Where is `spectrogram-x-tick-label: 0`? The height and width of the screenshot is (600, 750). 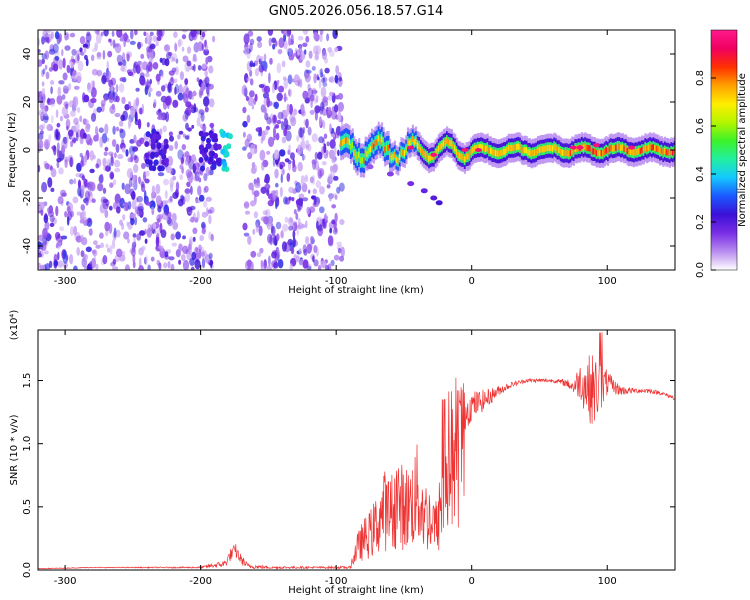
spectrogram-x-tick-label: 0 is located at coordinates (472, 281).